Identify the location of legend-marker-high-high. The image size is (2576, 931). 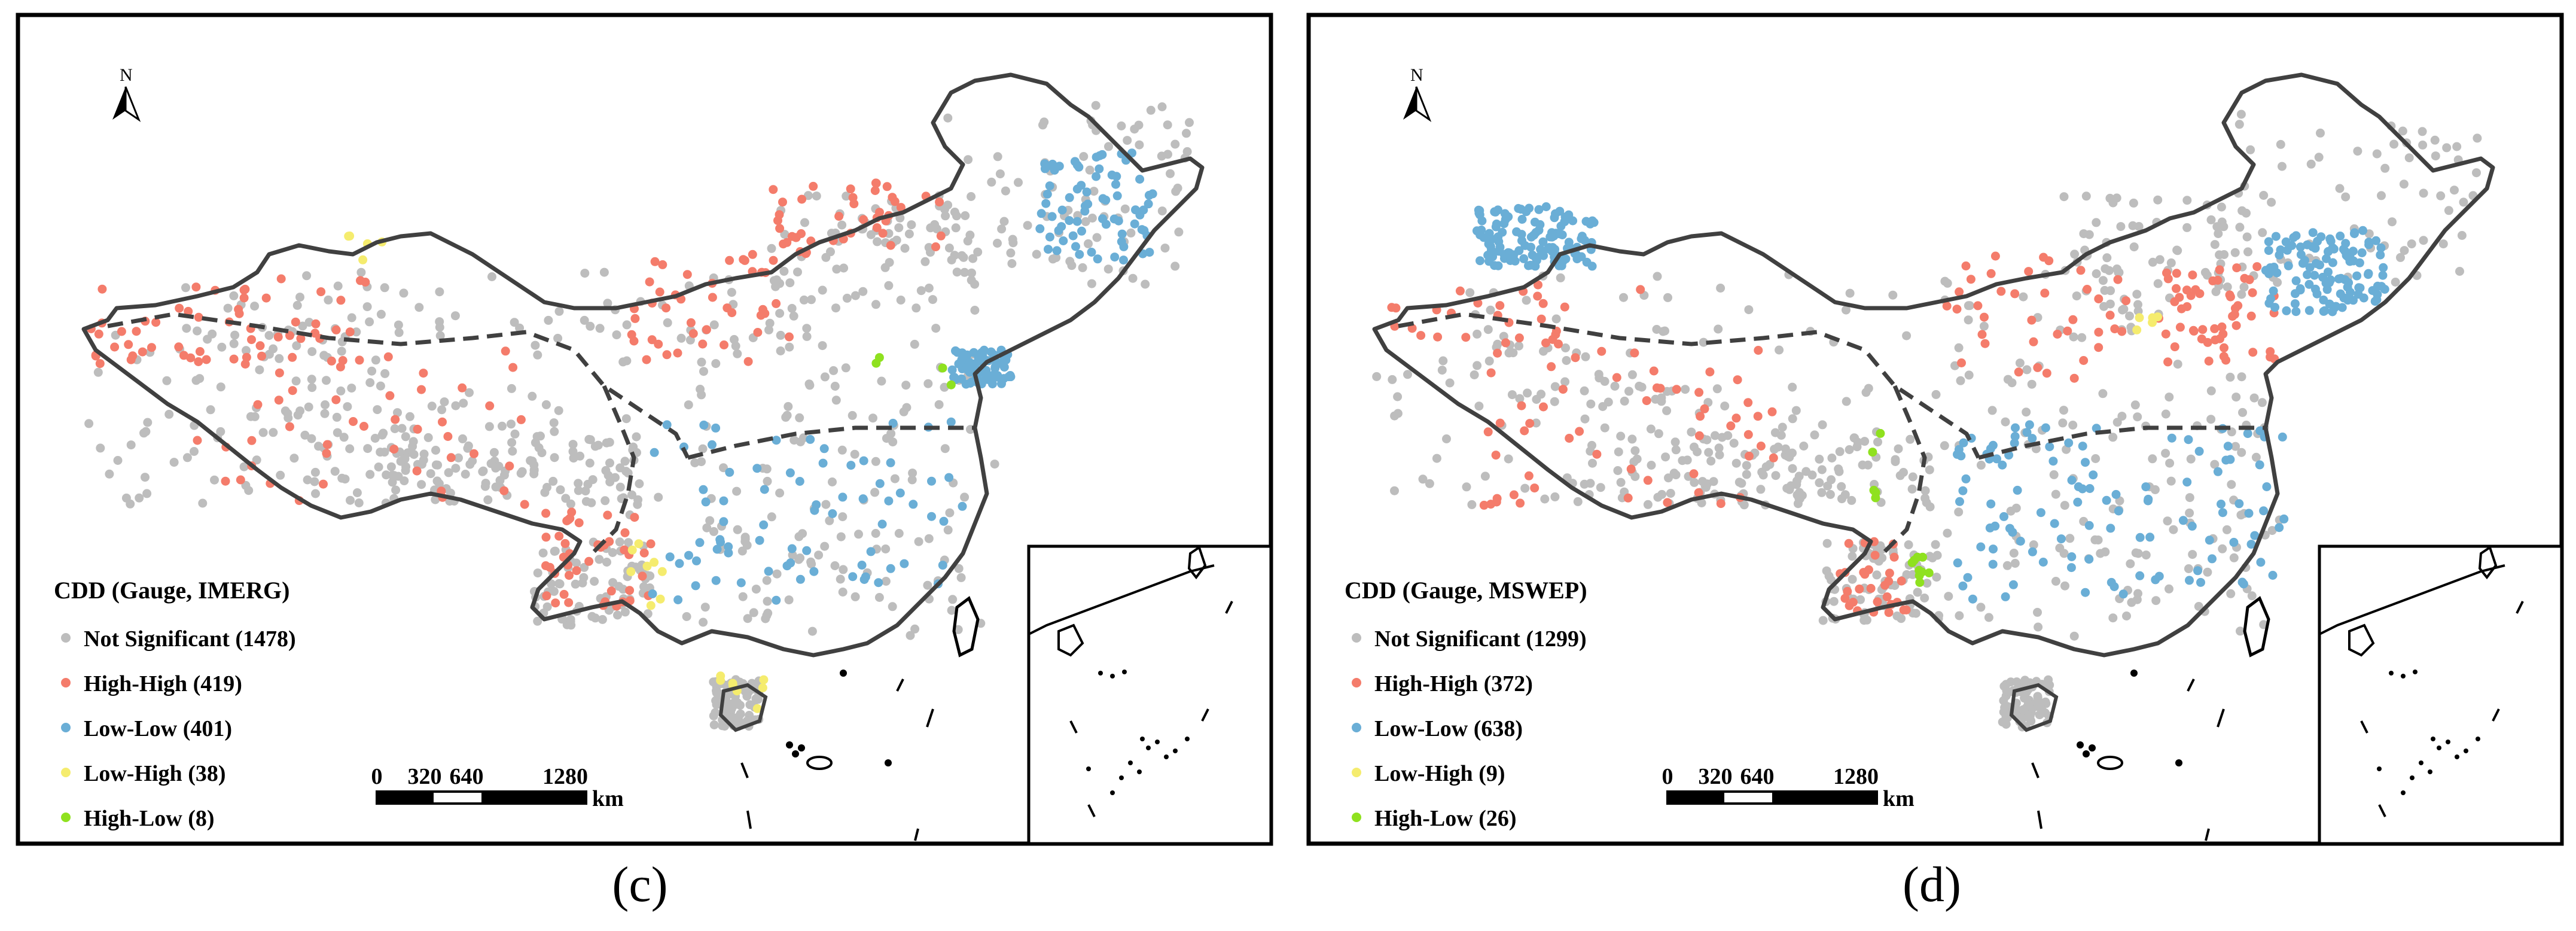
(66, 682).